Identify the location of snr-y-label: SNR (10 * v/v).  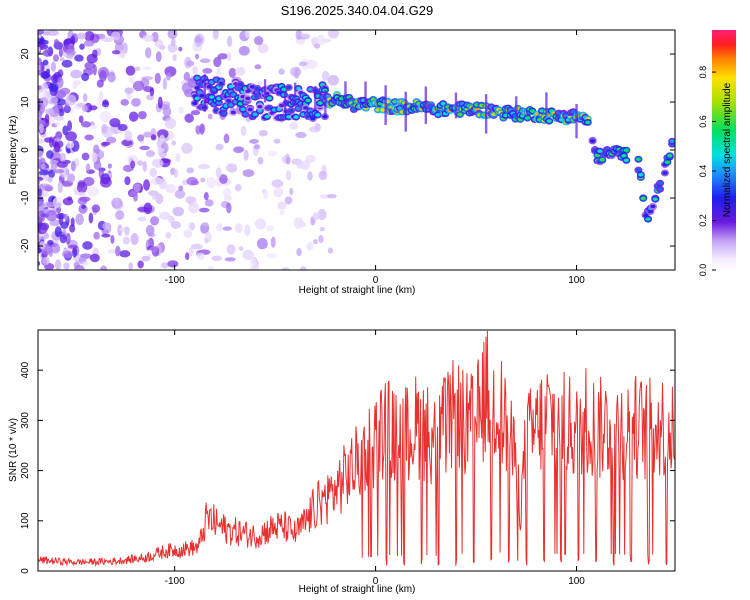
(13, 450).